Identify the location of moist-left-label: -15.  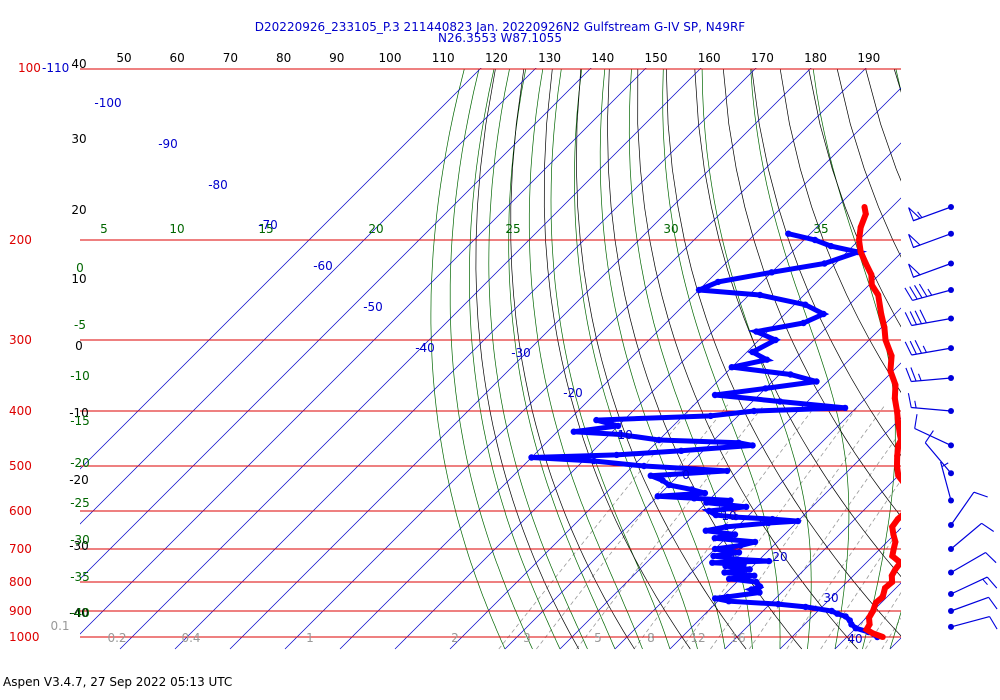
(80, 421).